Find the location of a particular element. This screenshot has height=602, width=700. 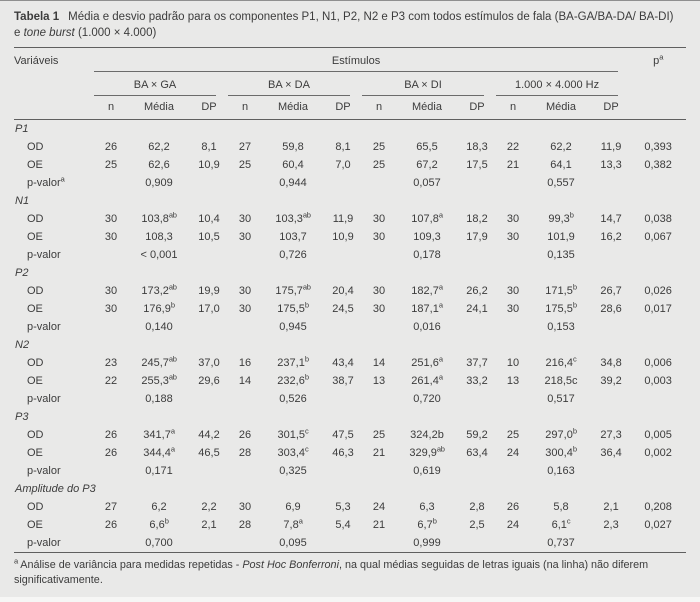

cell-mean: 6,9 is located at coordinates (293, 506).